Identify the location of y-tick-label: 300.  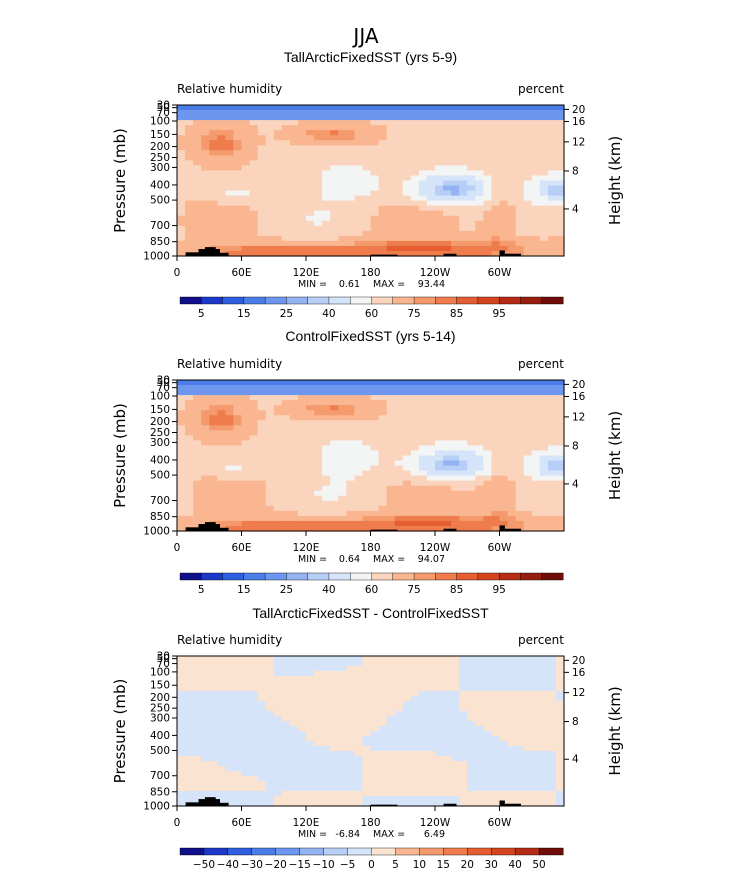
(160, 443).